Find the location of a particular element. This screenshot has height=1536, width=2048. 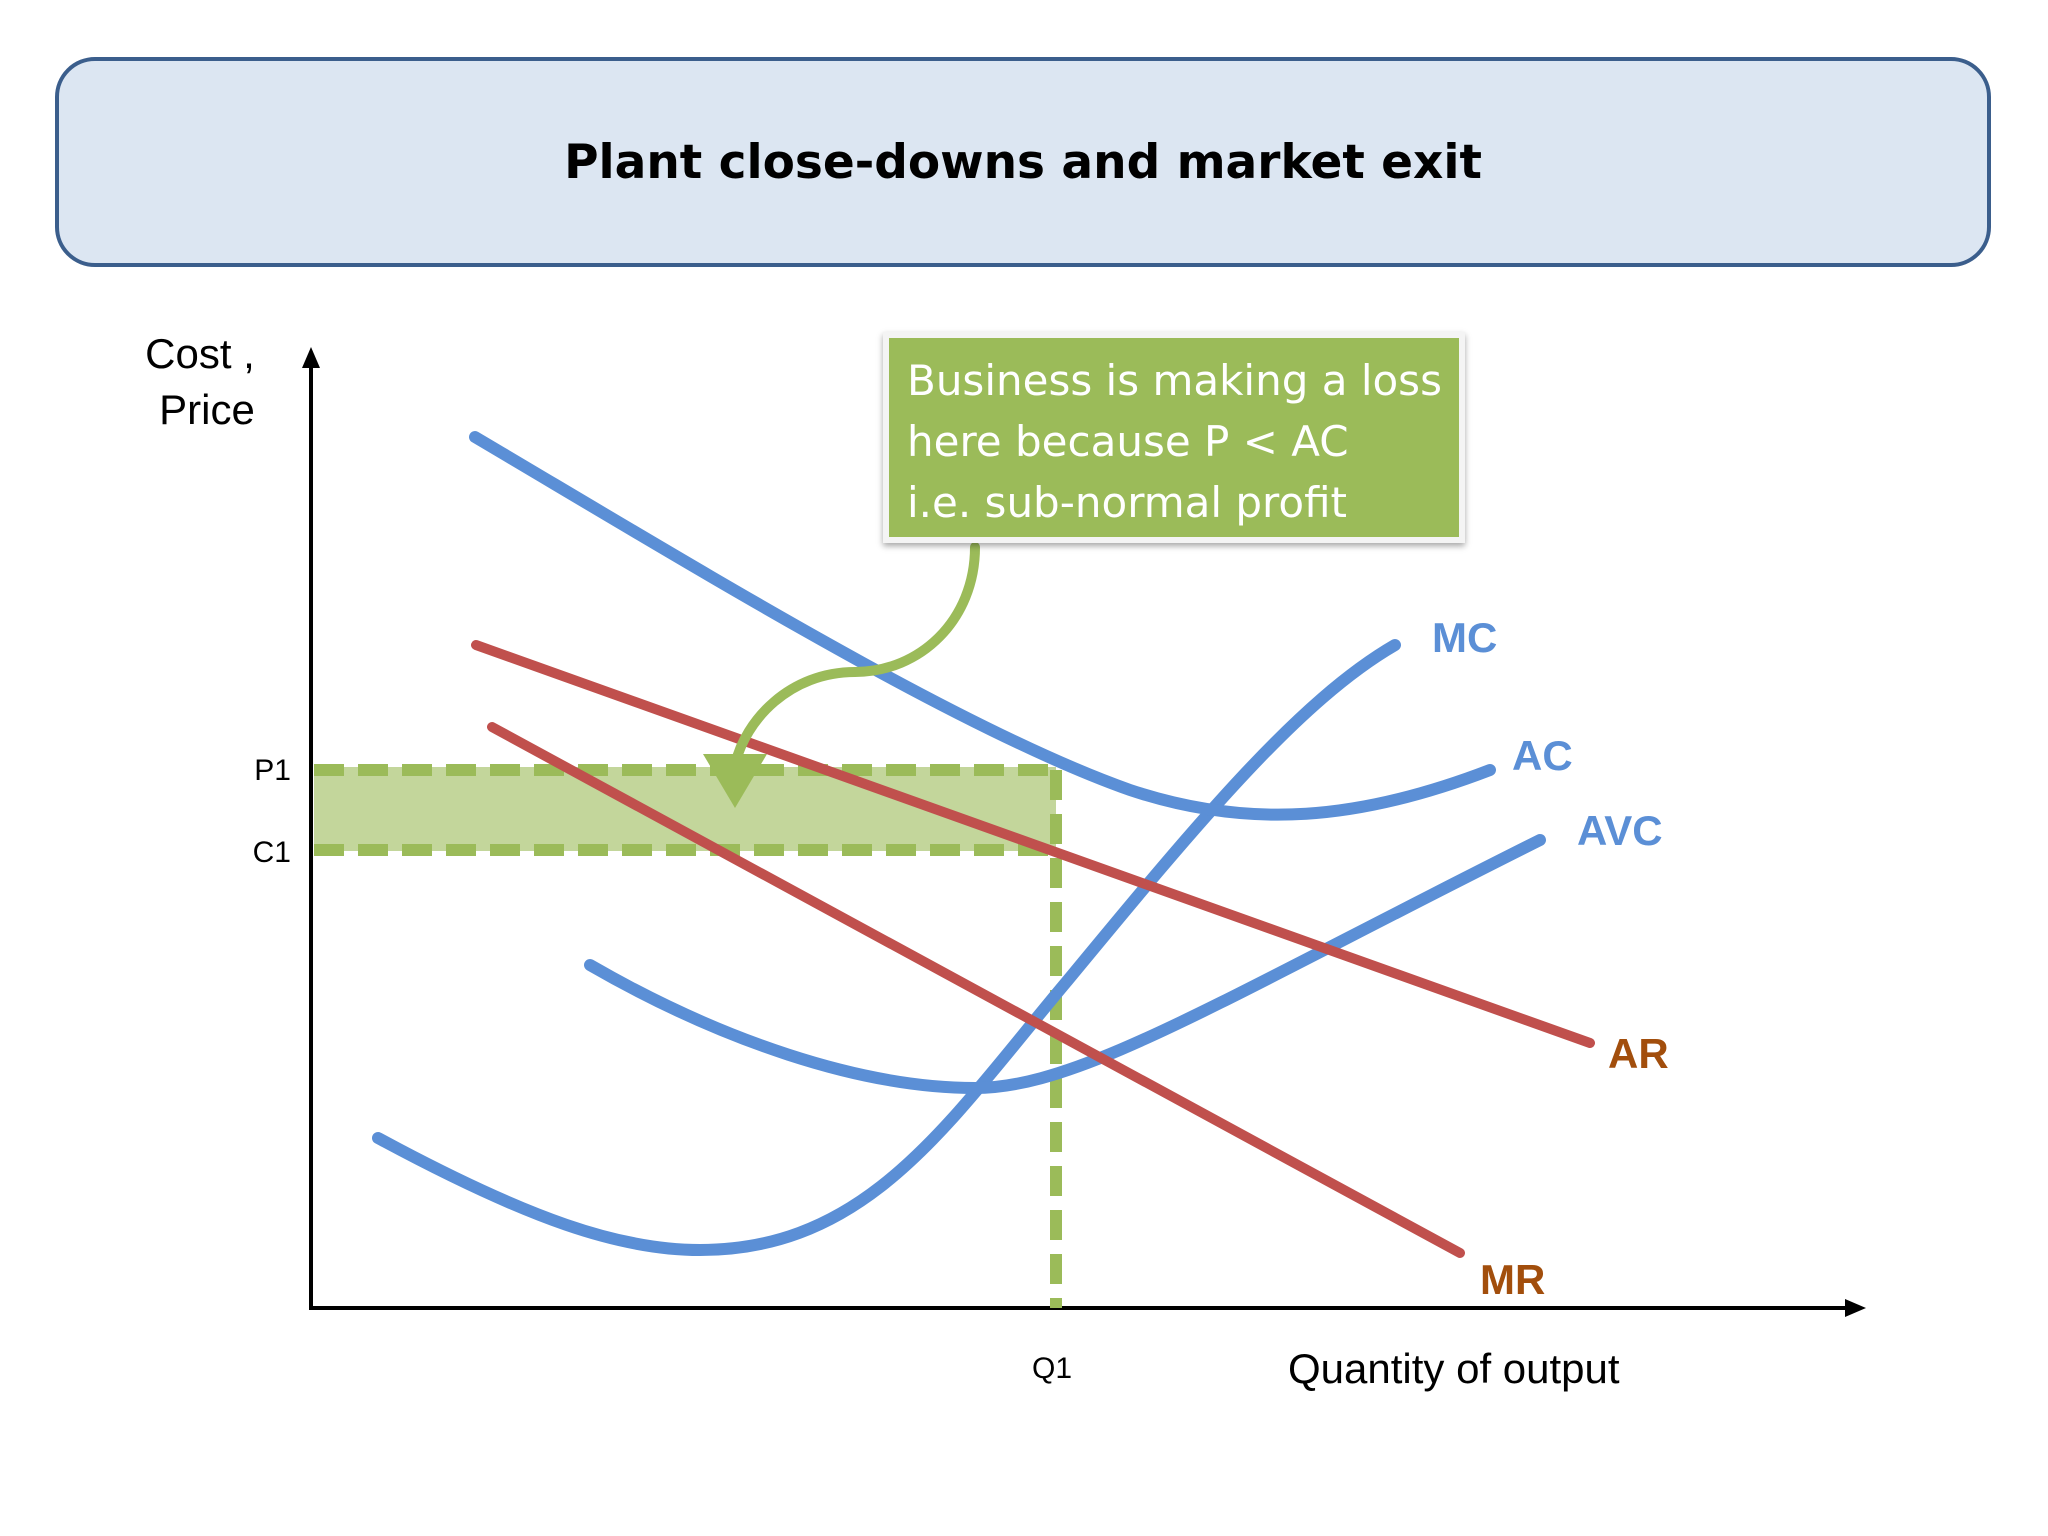

avc-curve is located at coordinates (1065, 964).